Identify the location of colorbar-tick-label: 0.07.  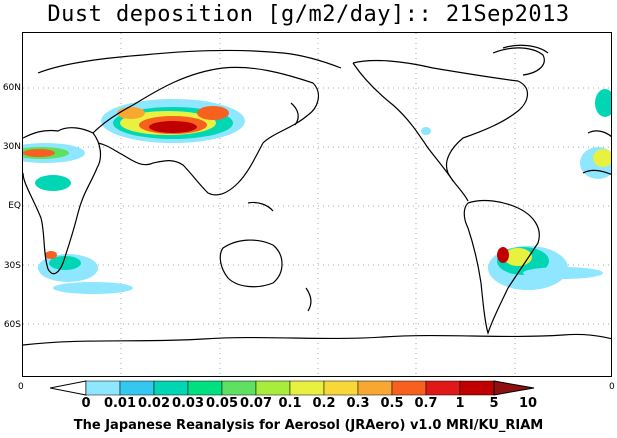
(256, 403).